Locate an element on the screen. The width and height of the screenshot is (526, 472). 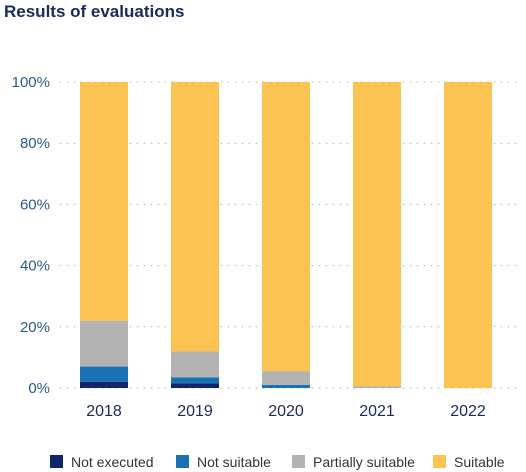
y-tick-label: 100% is located at coordinates (31, 82).